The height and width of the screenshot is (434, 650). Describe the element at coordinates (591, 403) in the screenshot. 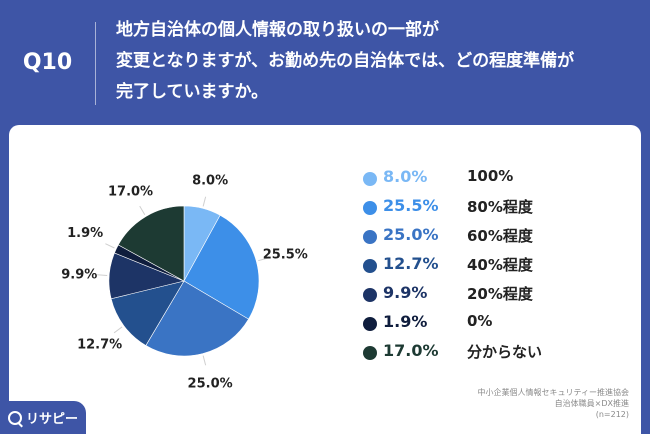

I see `source-line-2: 自治体職員×DX推進` at that location.